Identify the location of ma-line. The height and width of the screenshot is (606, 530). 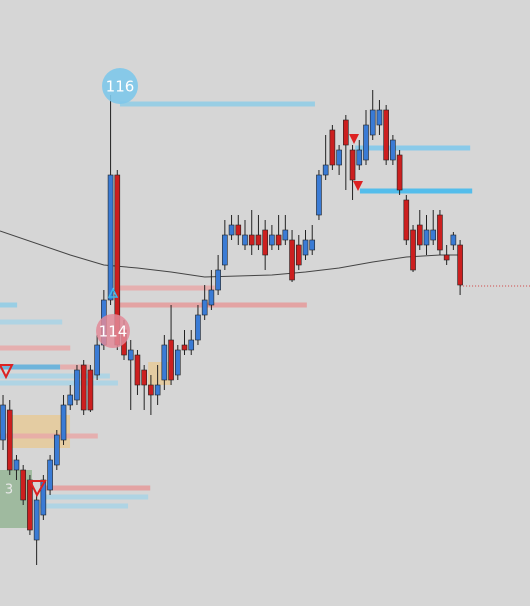
(230, 254).